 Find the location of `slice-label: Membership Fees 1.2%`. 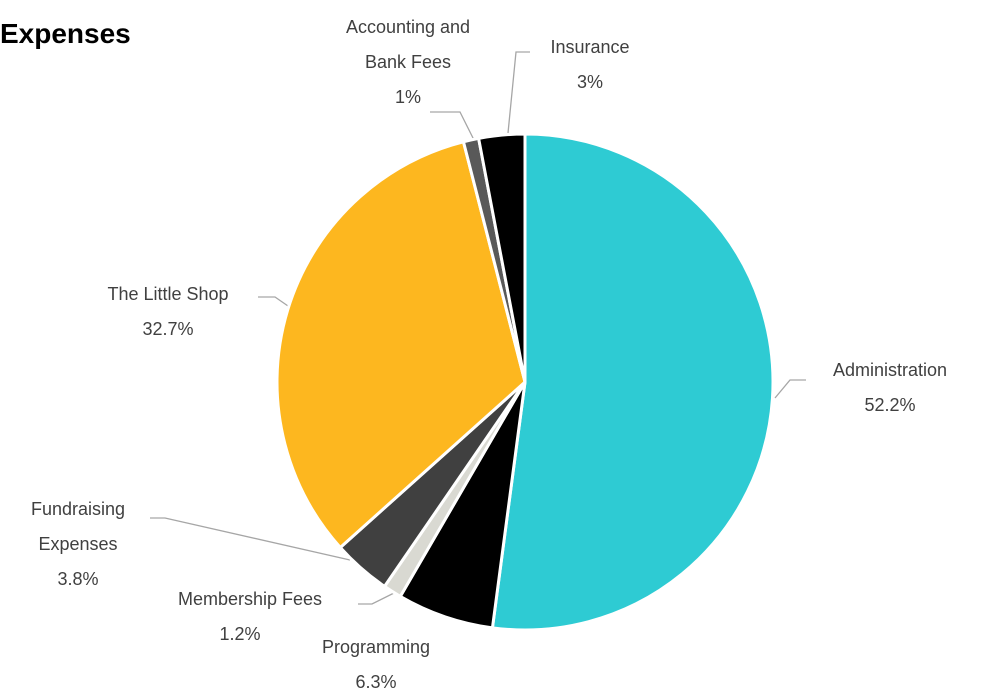

slice-label: Membership Fees 1.2% is located at coordinates (250, 617).